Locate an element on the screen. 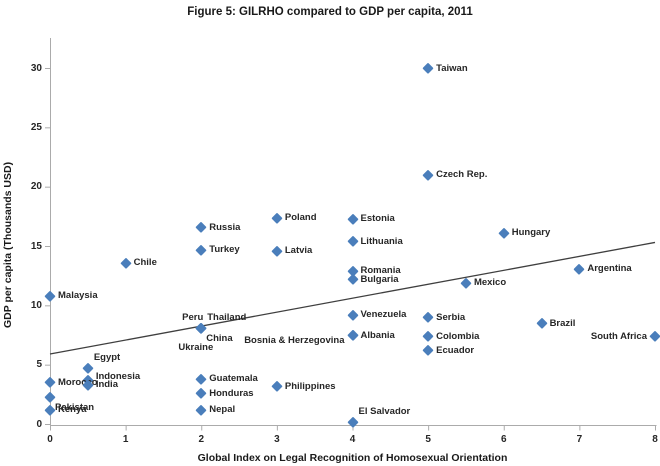 This screenshot has height=466, width=660. y-tick-label: 15 is located at coordinates (36, 246).